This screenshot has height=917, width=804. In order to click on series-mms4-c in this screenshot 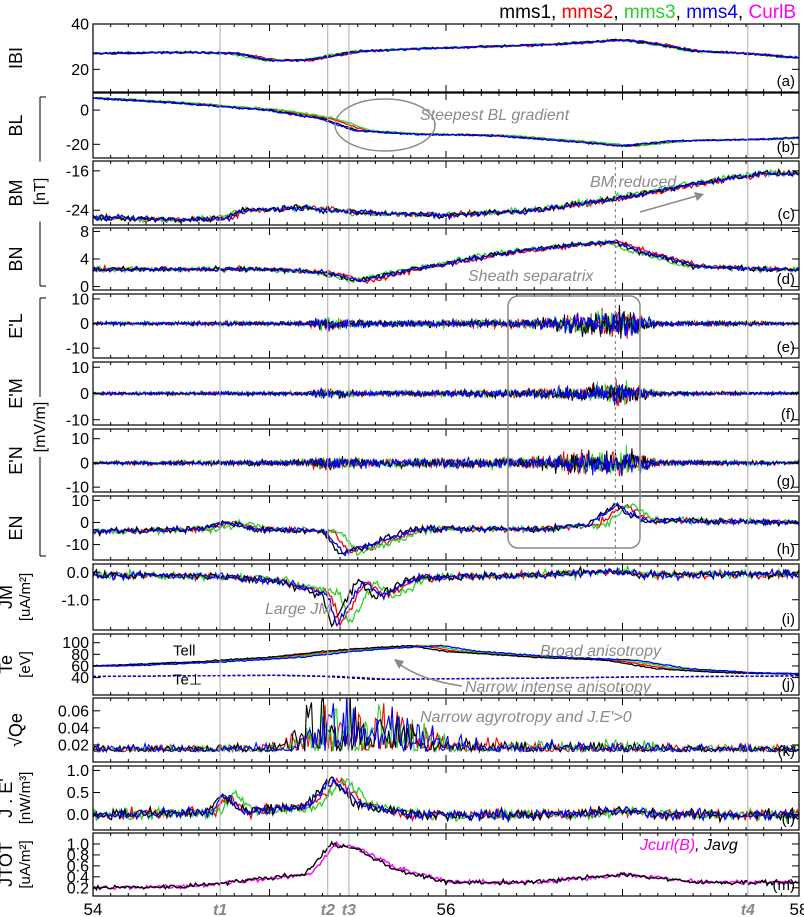, I will do `click(446, 196)`.